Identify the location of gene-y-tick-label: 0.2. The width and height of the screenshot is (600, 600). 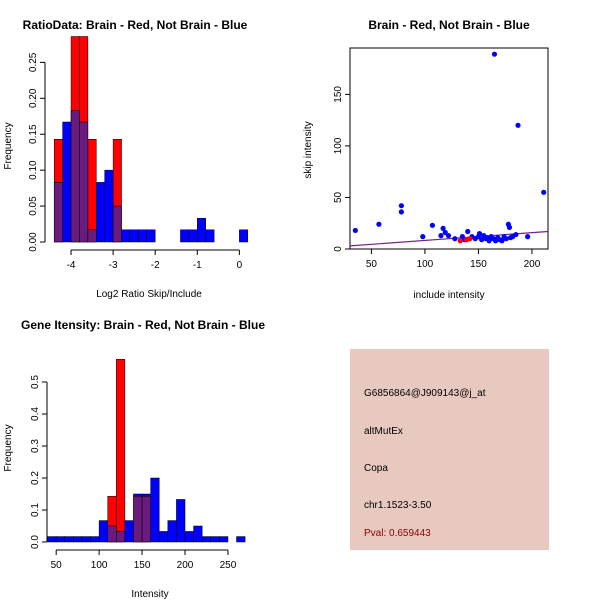
(35, 478).